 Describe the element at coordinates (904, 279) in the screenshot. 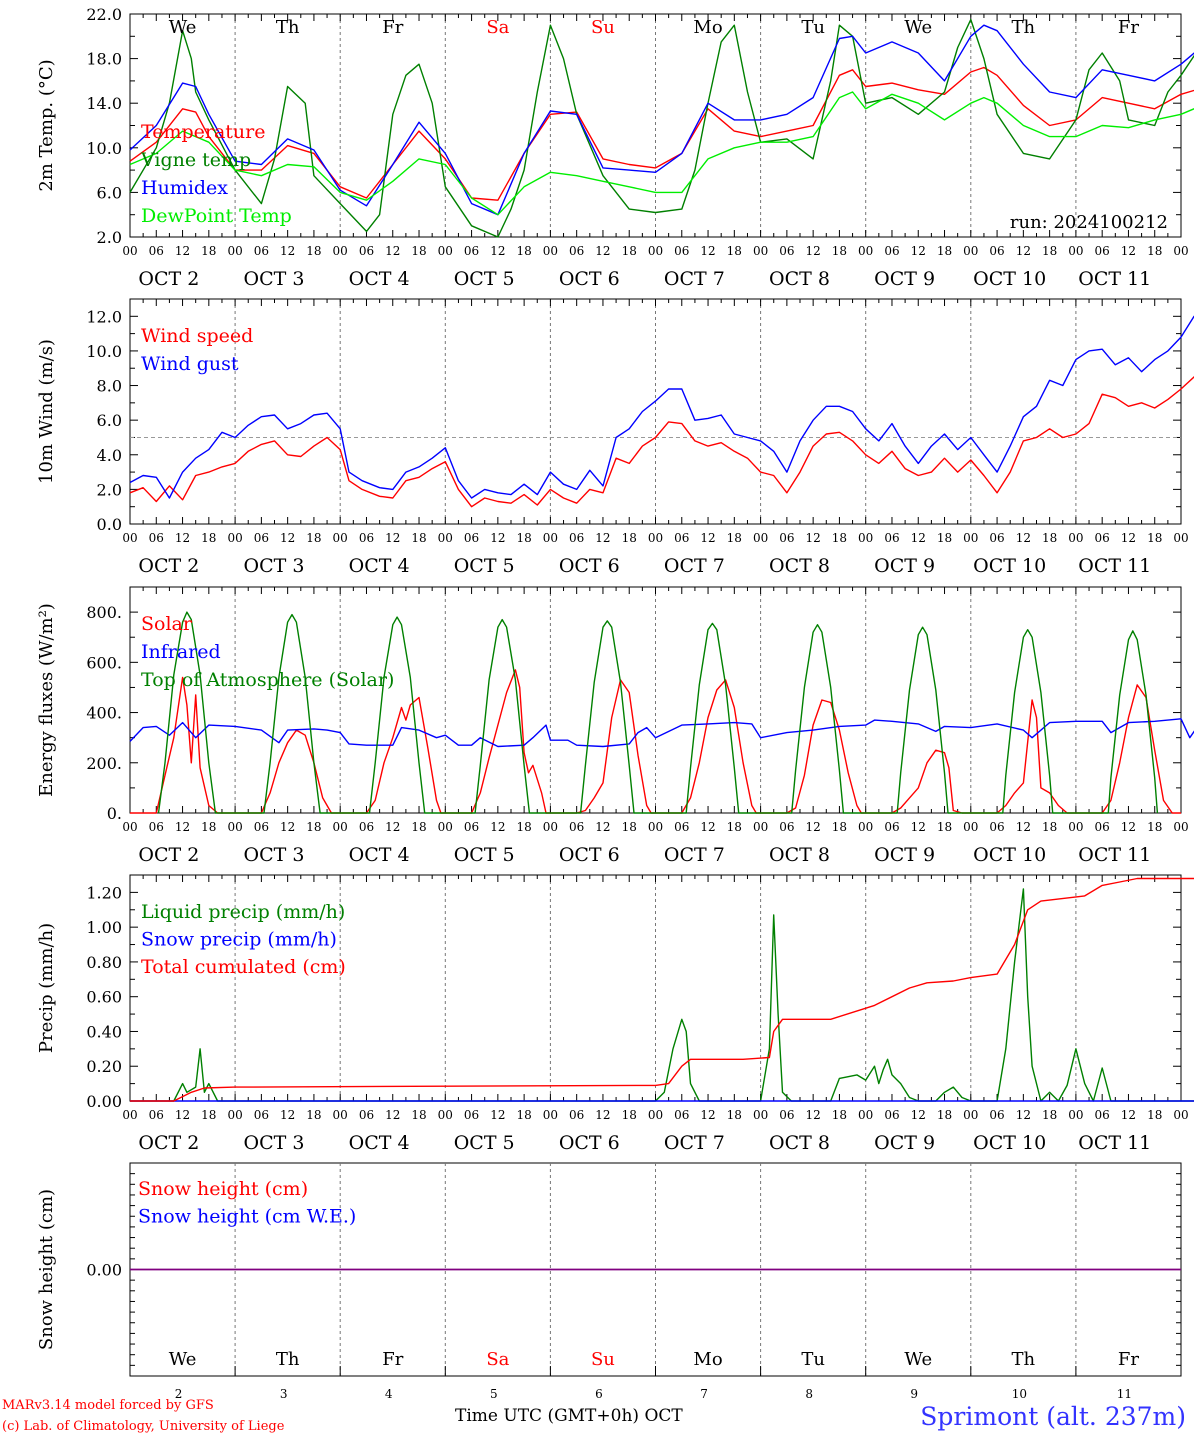

I see `panel1-date-label: OCT 9` at that location.